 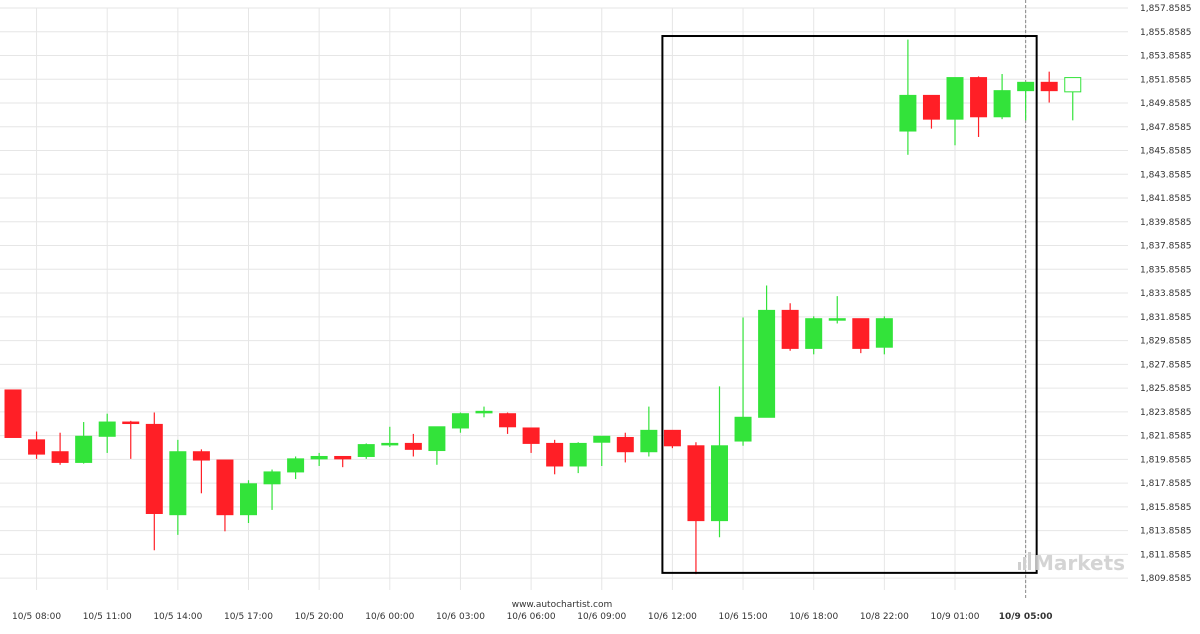 What do you see at coordinates (389, 617) in the screenshot?
I see `x-tick-label: 10/6 00:00` at bounding box center [389, 617].